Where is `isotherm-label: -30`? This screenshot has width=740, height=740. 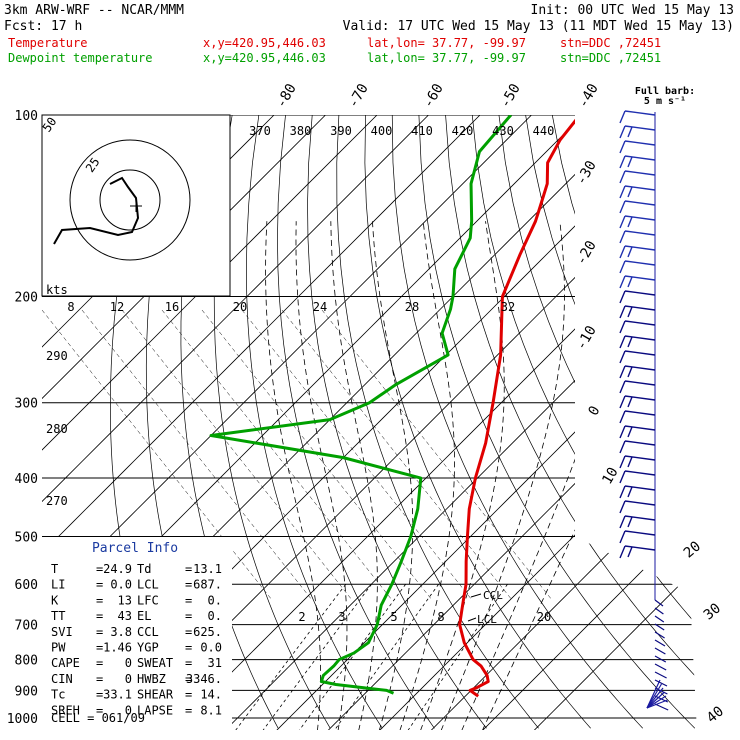 isotherm-label: -30 is located at coordinates (586, 173).